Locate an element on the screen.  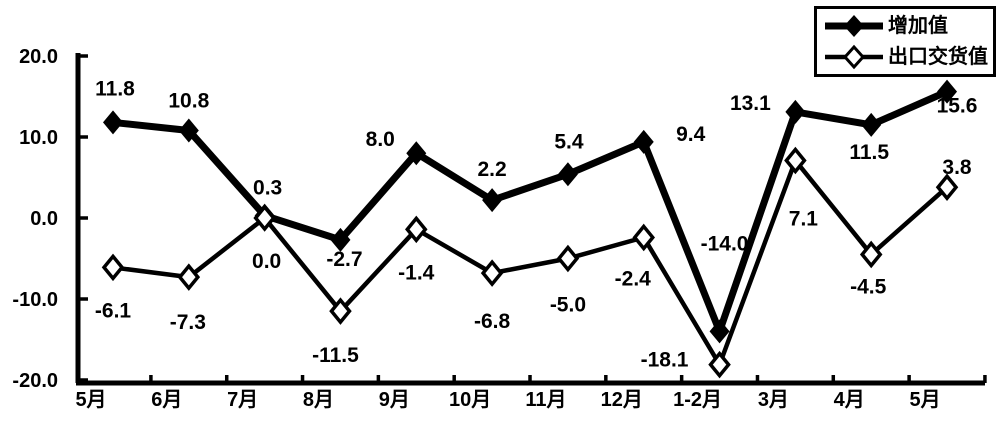
x-category-label: 12月 is located at coordinates (622, 400).